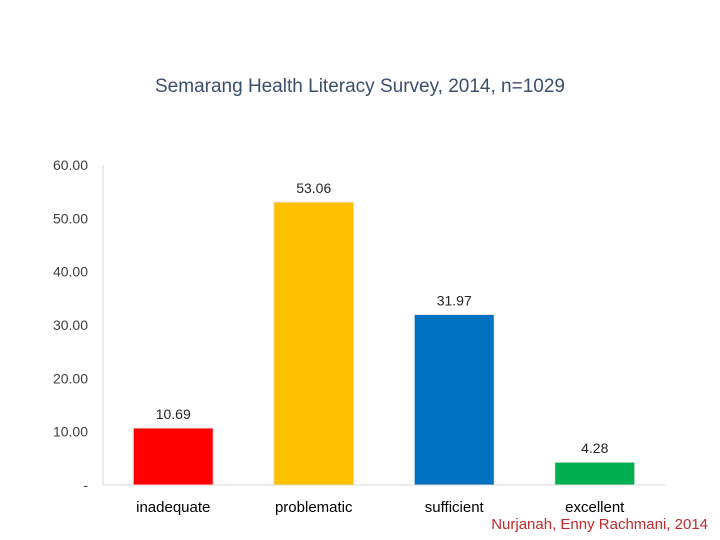  I want to click on data-label-sufficient: 31.97, so click(454, 300).